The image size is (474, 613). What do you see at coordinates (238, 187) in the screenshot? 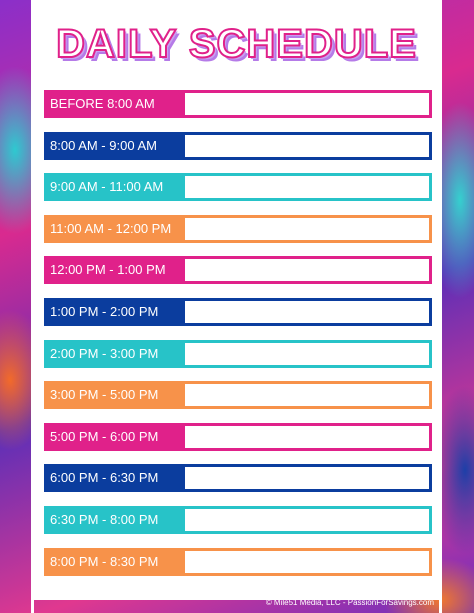
I see `schedule-row: 9:00 AM - 11:00 AM` at bounding box center [238, 187].